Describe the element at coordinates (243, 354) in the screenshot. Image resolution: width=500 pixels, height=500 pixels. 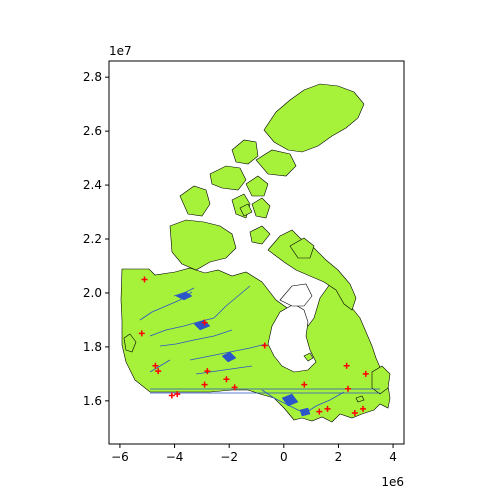
I see `lakes` at that location.